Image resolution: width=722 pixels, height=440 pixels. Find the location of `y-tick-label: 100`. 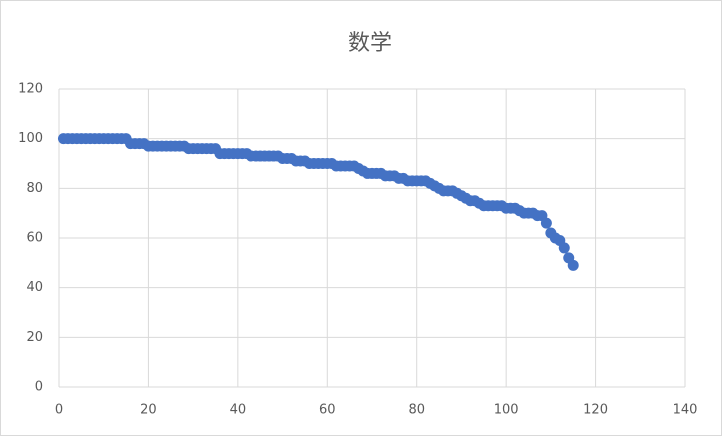

y-tick-label: 100 is located at coordinates (30, 138).